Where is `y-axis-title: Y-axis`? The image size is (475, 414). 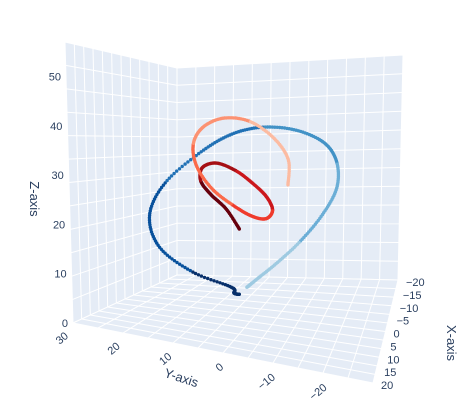
y-axis-title: Y-axis is located at coordinates (181, 377).